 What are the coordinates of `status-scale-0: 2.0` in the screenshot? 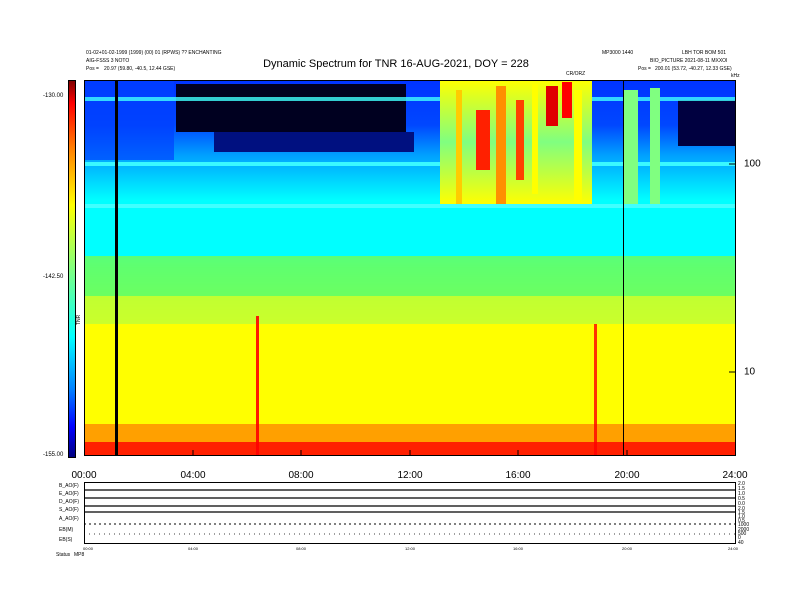 It's located at (741, 484).